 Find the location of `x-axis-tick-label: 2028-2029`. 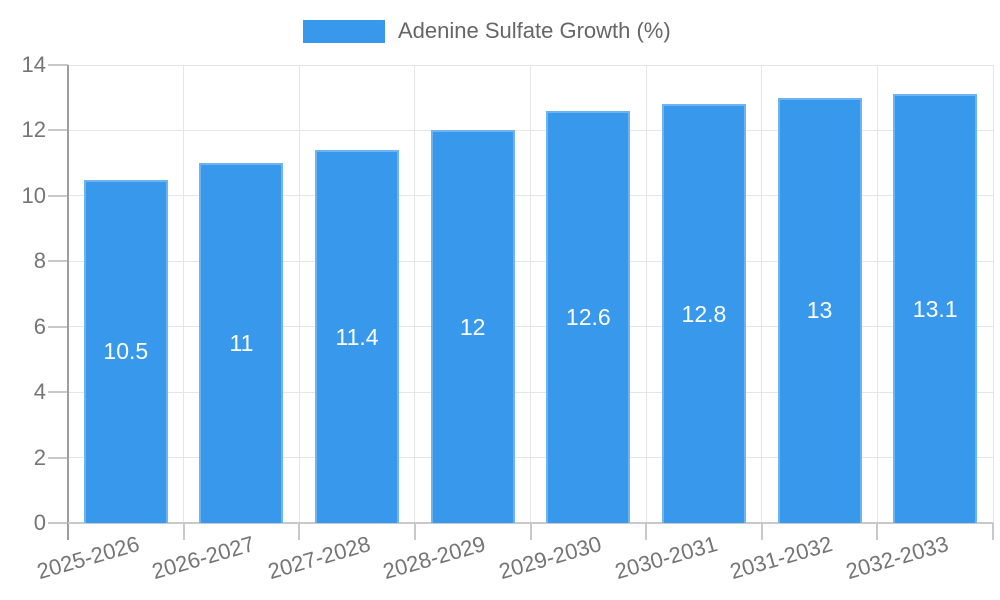

x-axis-tick-label: 2028-2029 is located at coordinates (434, 558).